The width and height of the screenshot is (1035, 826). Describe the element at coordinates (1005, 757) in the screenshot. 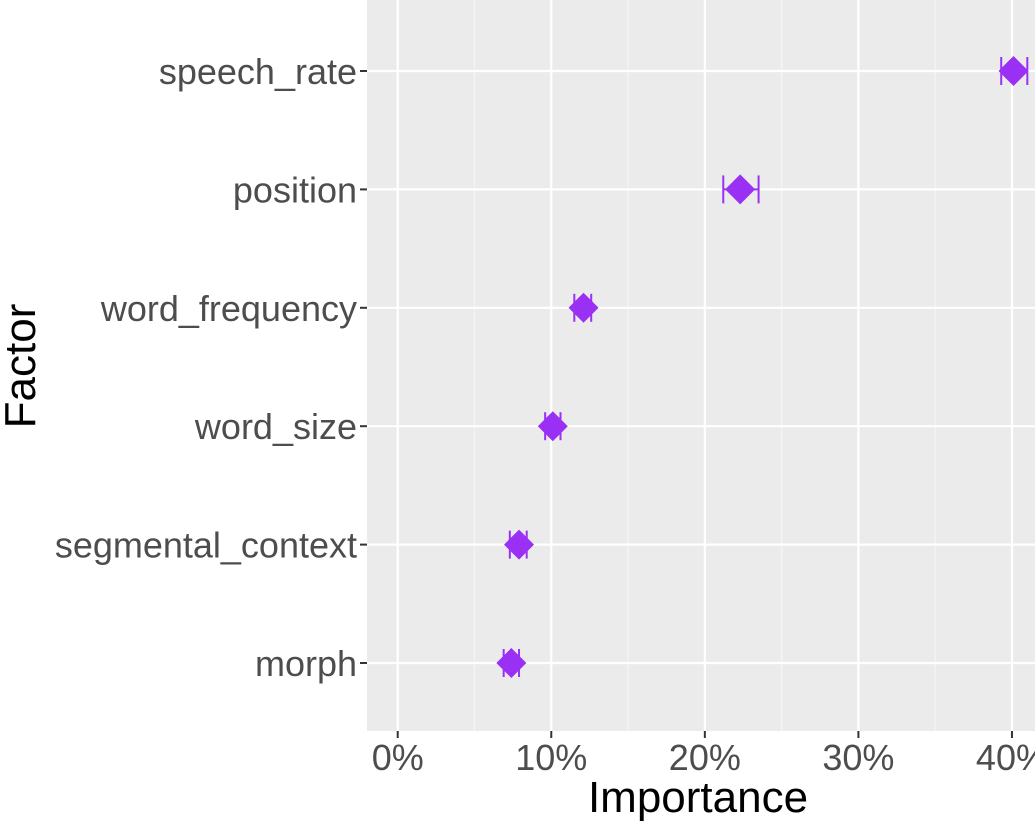

I see `x-tick-label: 40%` at that location.